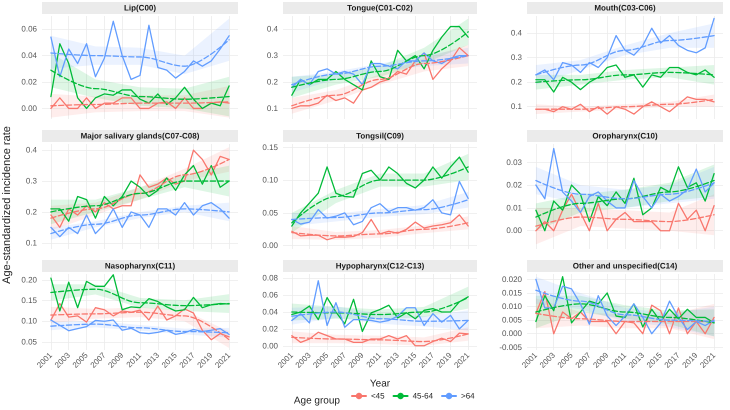 This screenshot has width=730, height=410. I want to click on chart-title: Lip(C00), so click(140, 8).